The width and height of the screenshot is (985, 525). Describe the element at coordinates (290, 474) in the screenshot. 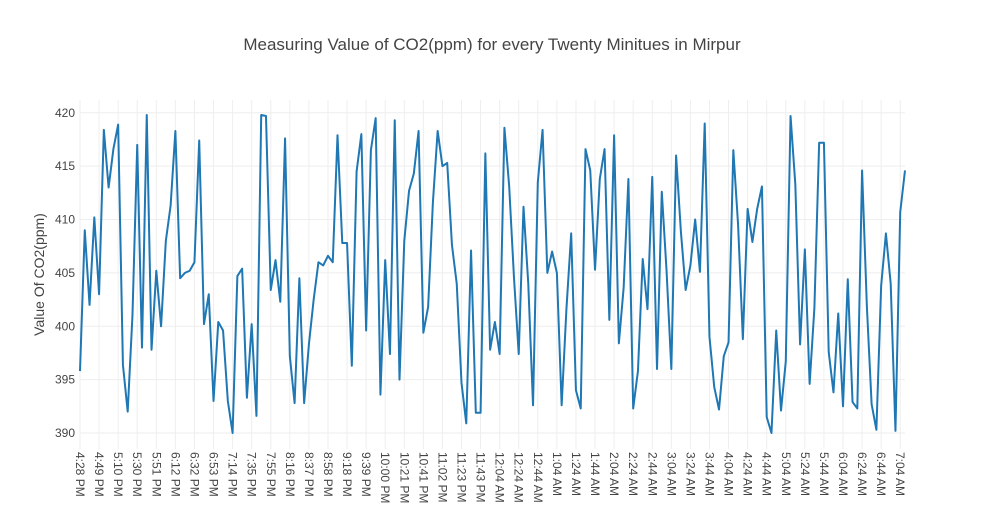

I see `x-tick-label: 8:16 PM` at that location.